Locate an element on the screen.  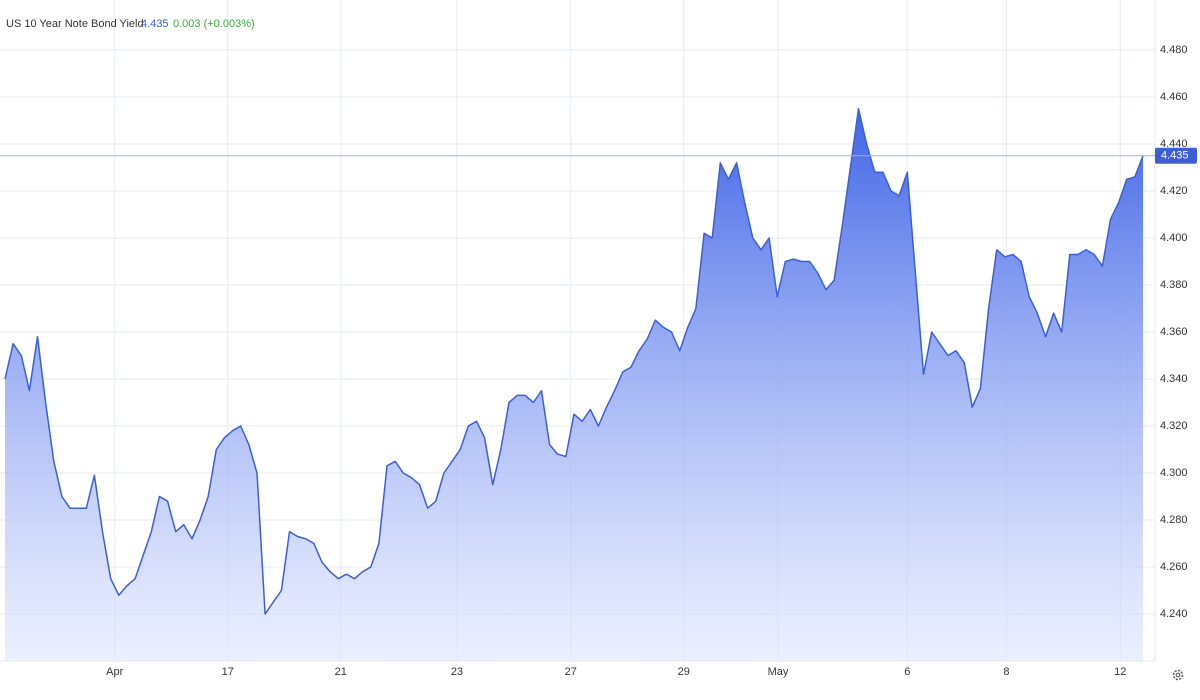
x-tick-label: 17 is located at coordinates (228, 672).